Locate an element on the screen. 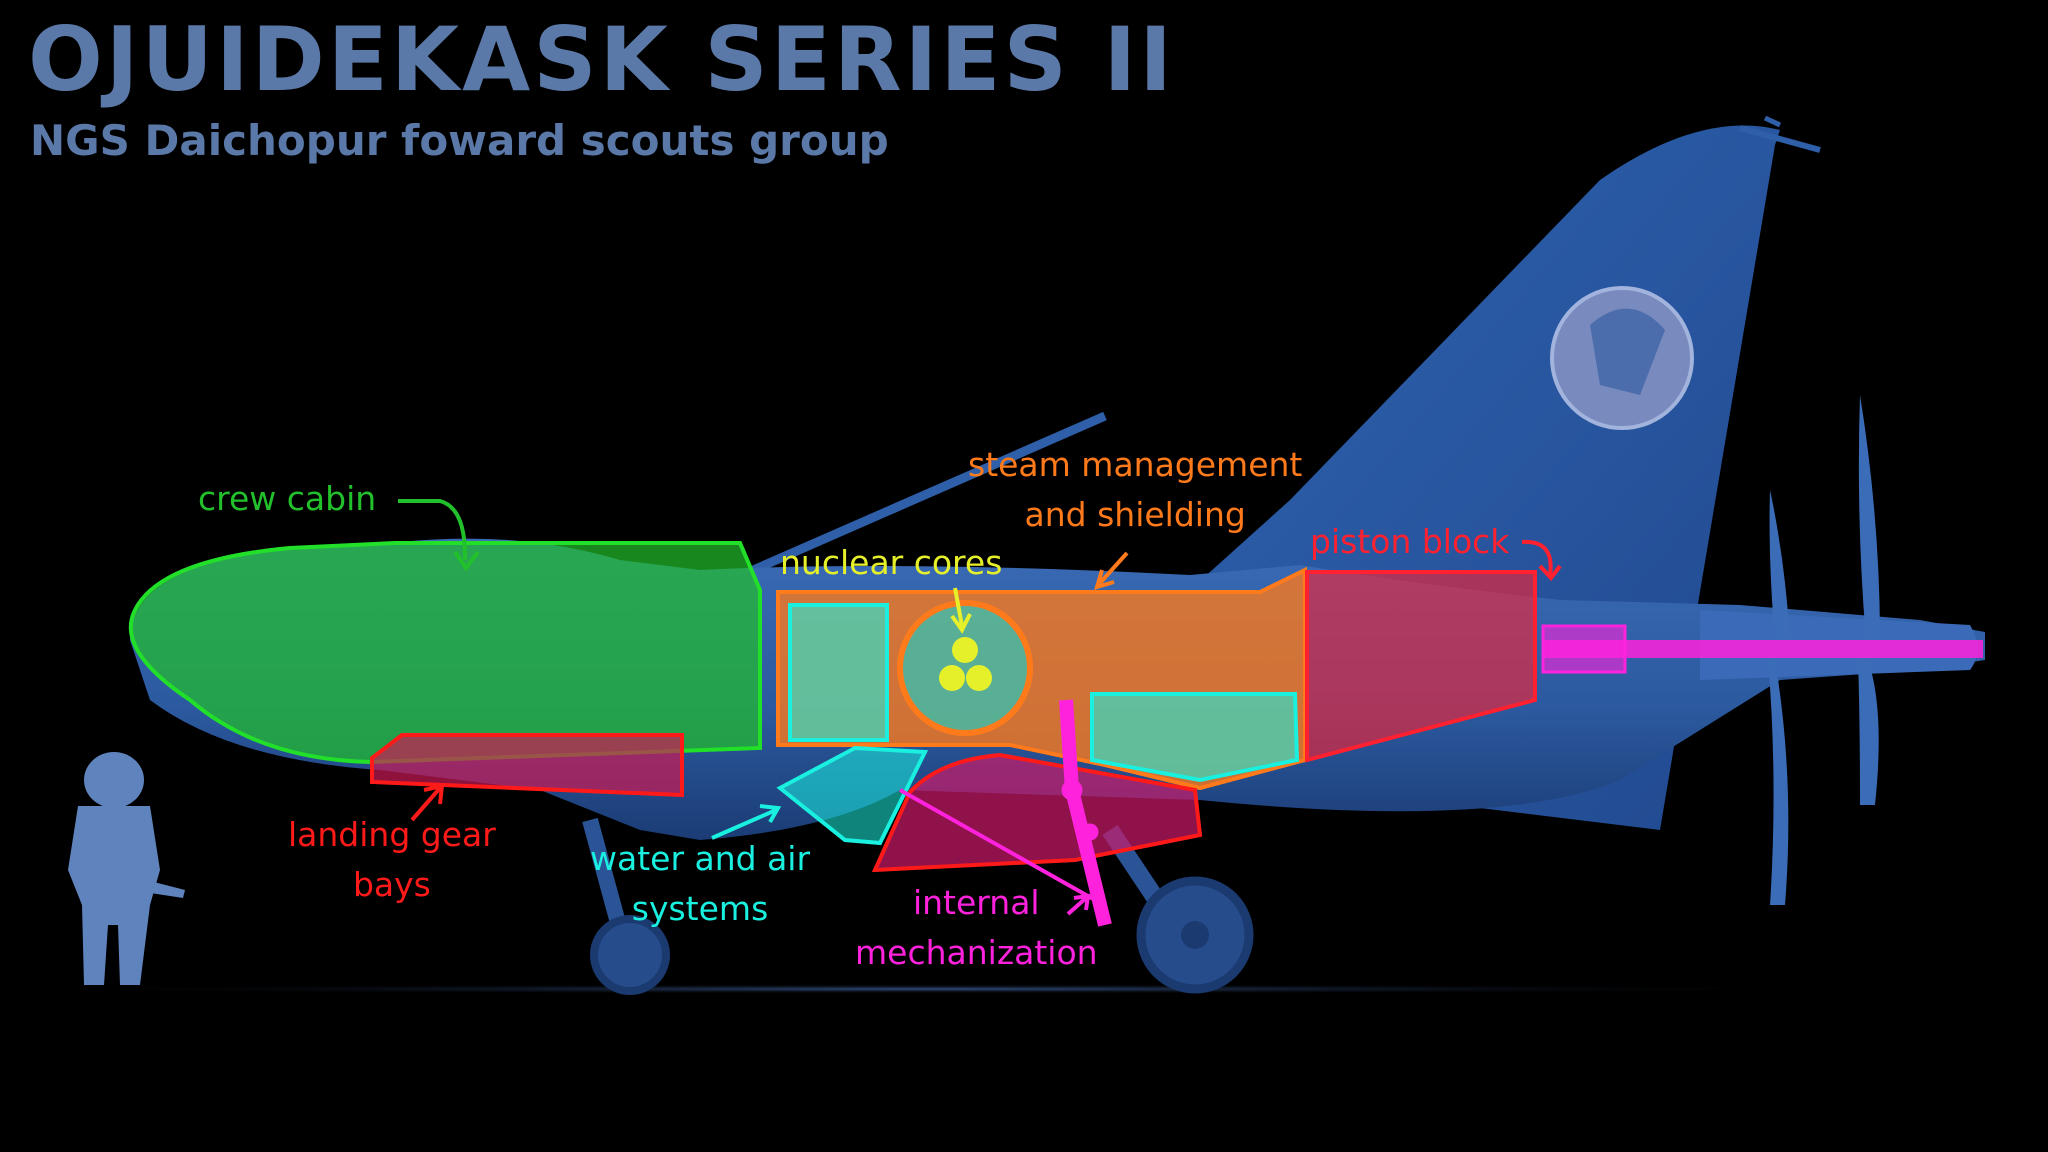  ground-shadow is located at coordinates (930, 989).